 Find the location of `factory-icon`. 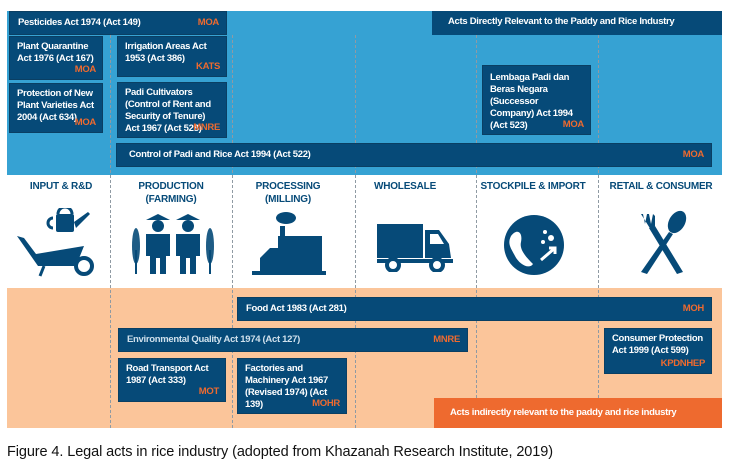

factory-icon is located at coordinates (289, 243).